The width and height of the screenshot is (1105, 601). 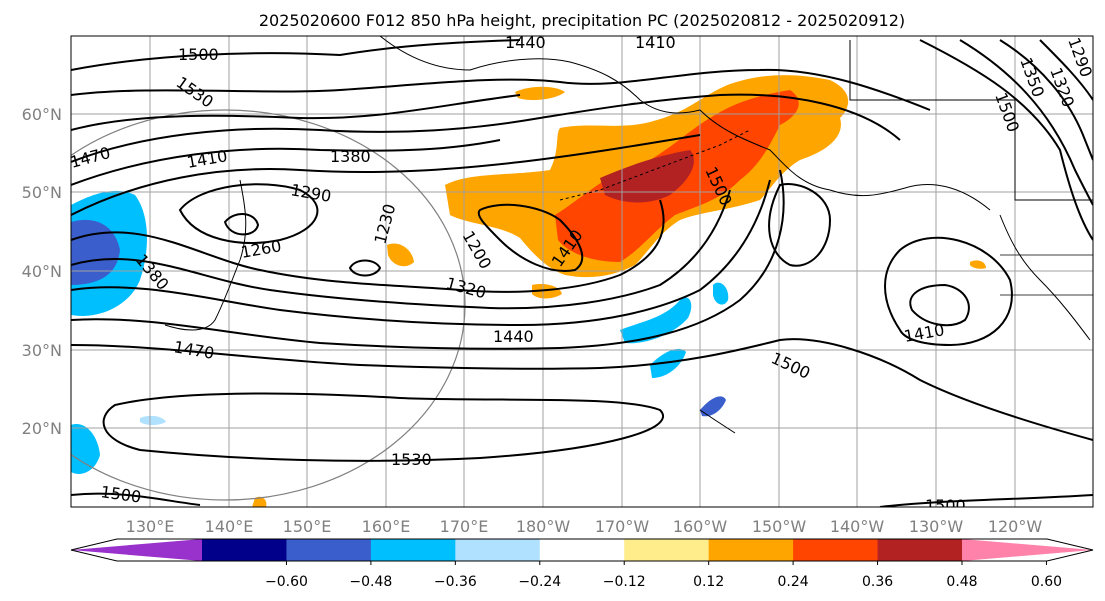 I want to click on lon-label: 160°E, so click(x=386, y=526).